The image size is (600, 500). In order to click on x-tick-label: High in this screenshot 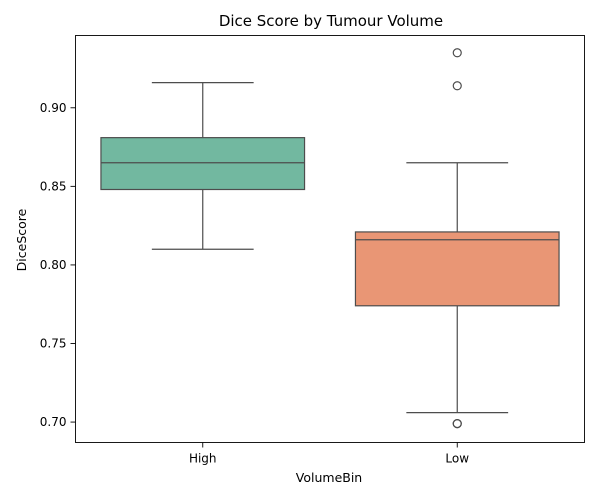, I will do `click(203, 459)`.